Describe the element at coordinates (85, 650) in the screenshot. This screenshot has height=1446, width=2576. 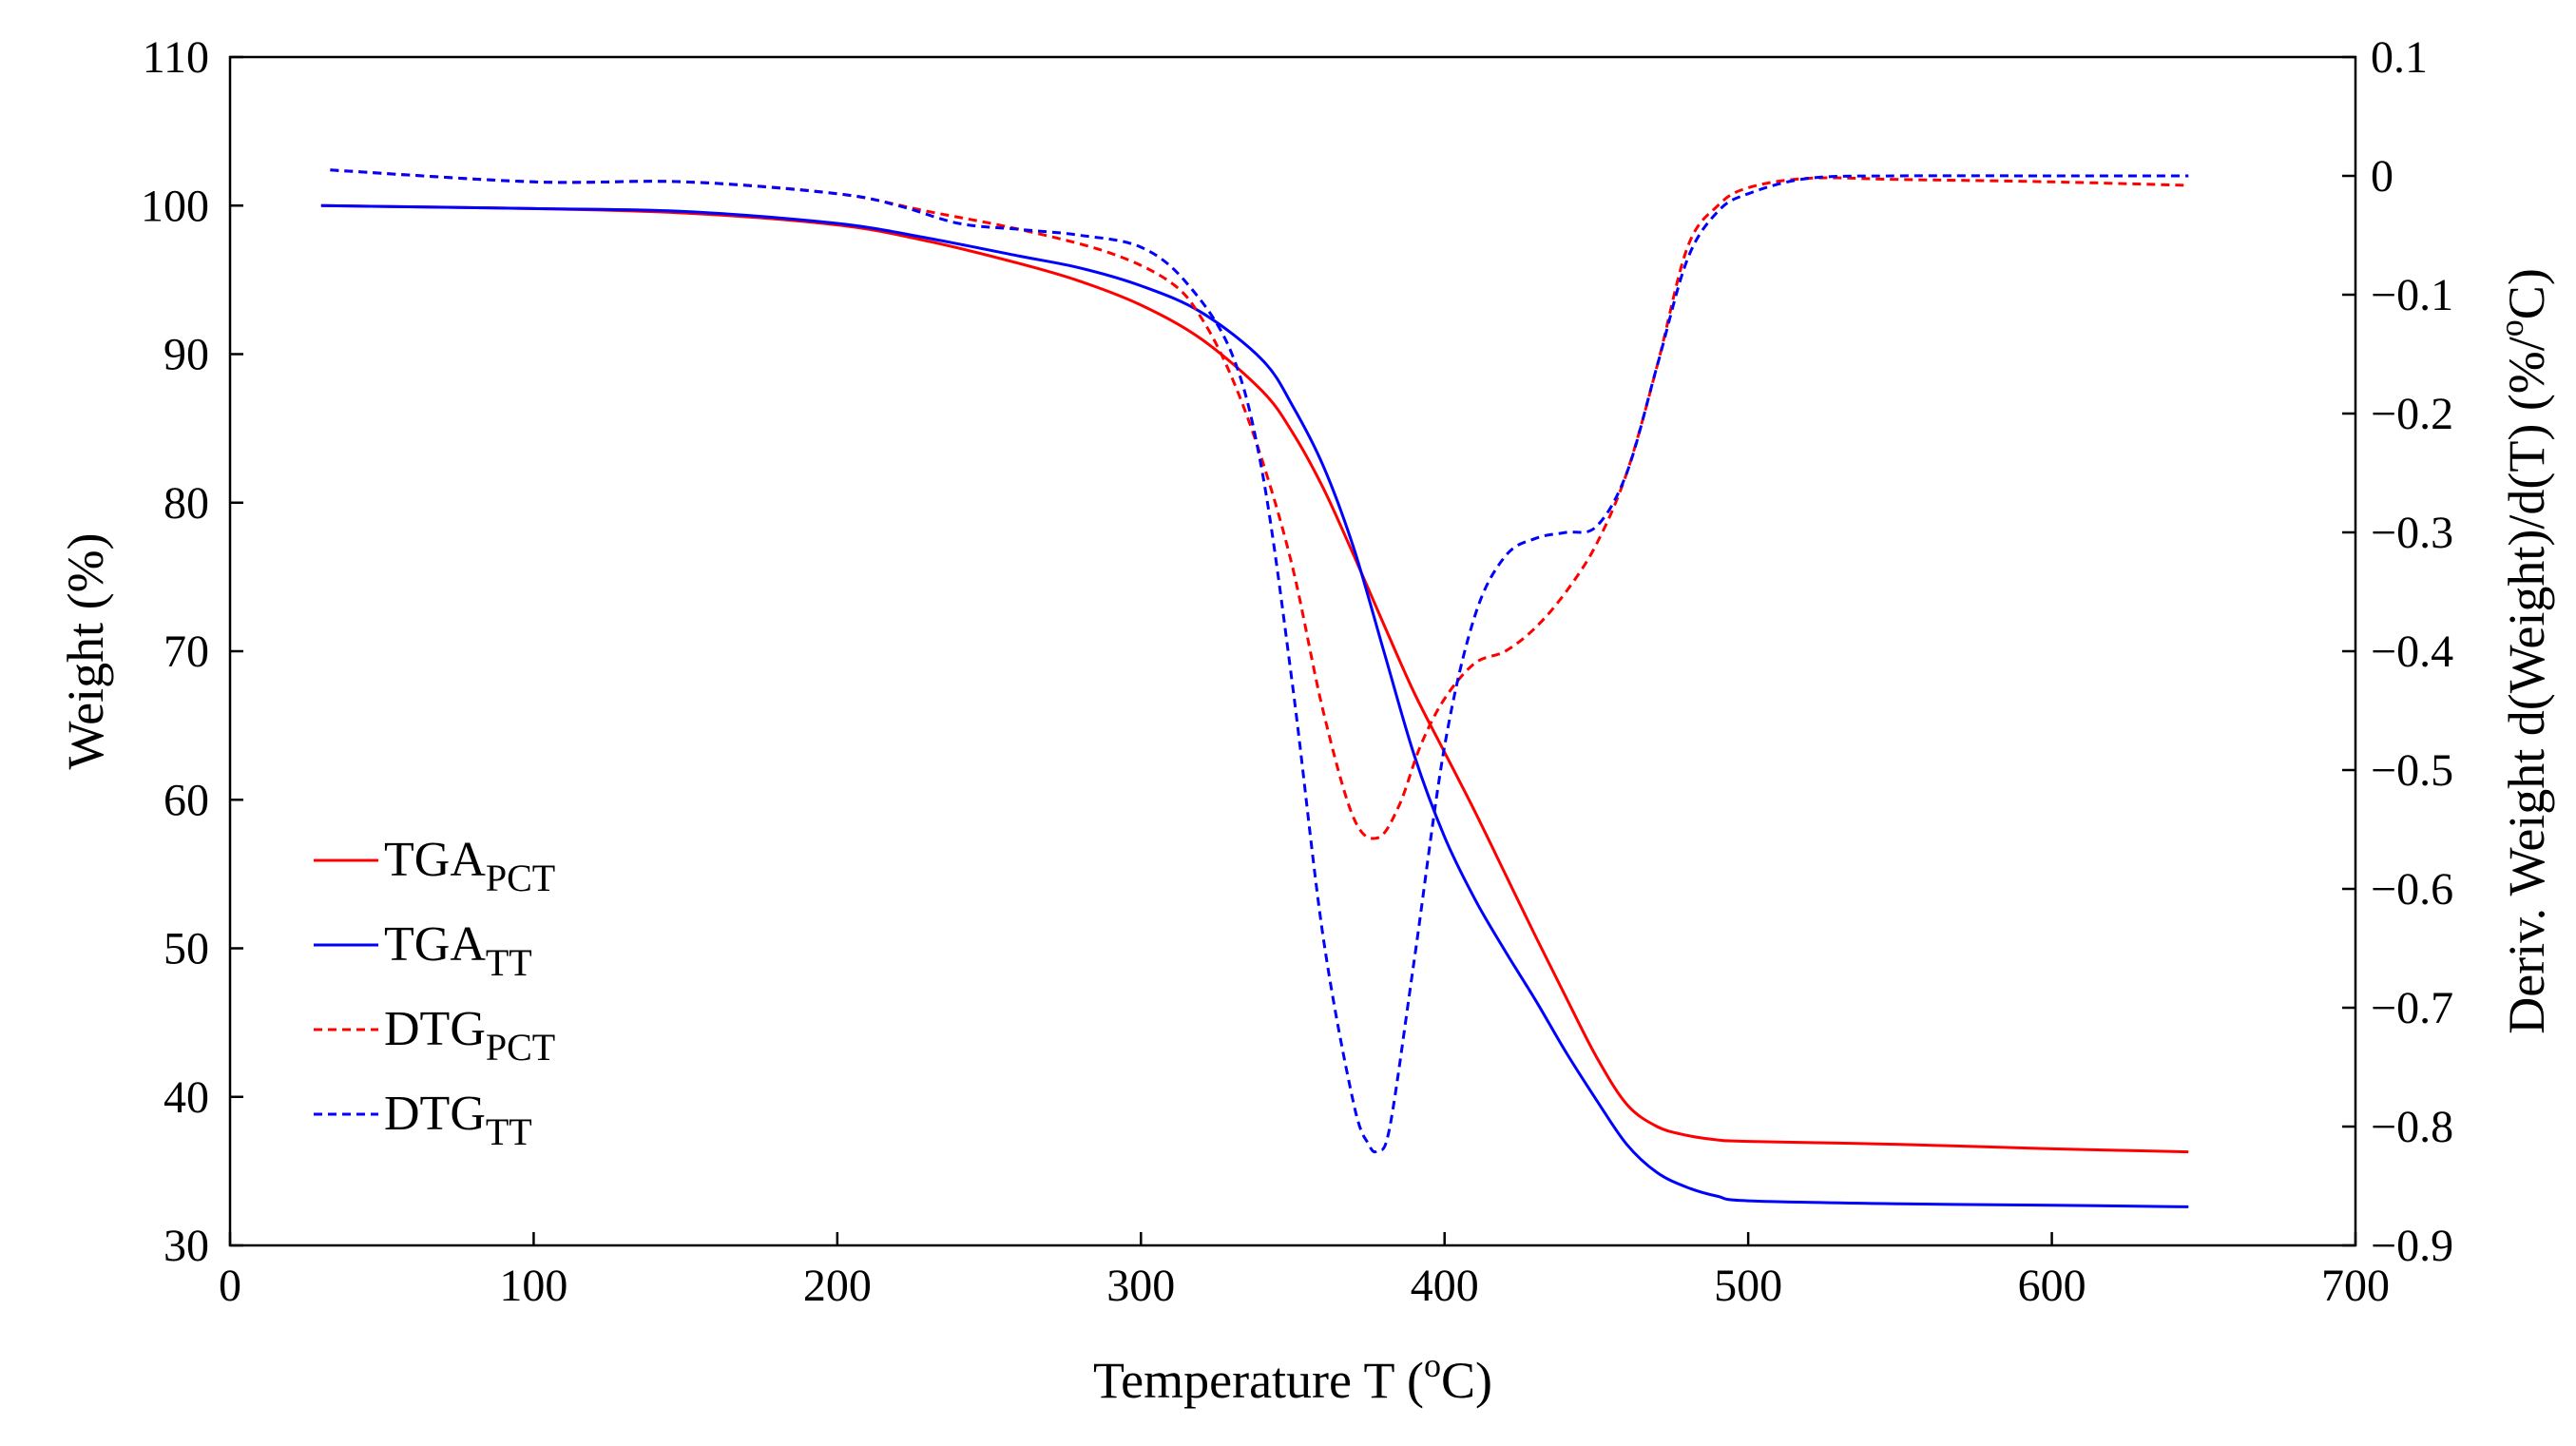
I see `y-left-axis-title: Weight (%)` at that location.